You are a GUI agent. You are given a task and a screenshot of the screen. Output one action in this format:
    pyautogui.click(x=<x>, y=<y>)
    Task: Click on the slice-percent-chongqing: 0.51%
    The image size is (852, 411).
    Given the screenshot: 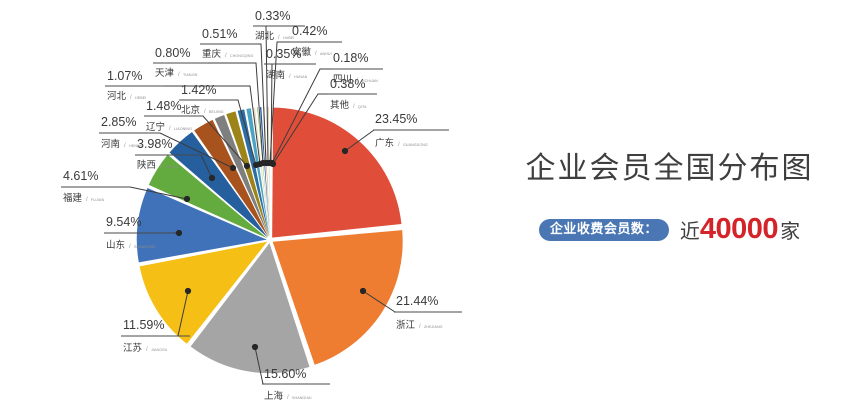 What is the action you would take?
    pyautogui.click(x=219, y=34)
    